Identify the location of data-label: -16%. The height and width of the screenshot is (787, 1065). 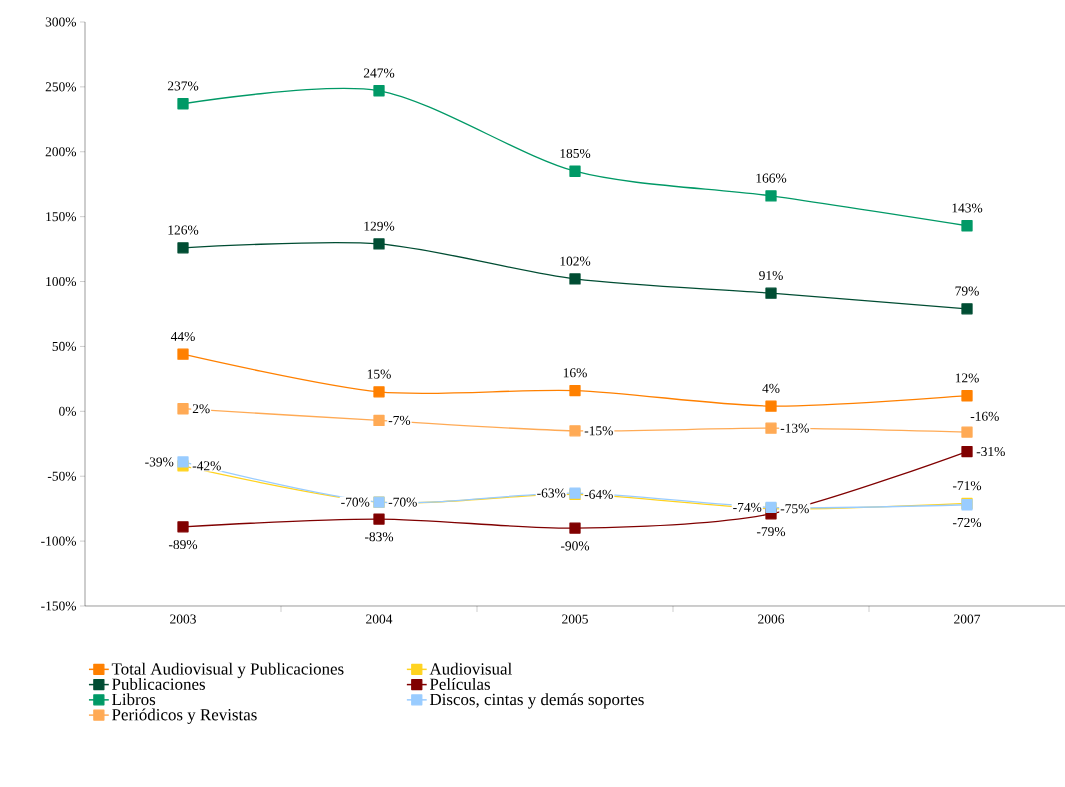
(984, 416).